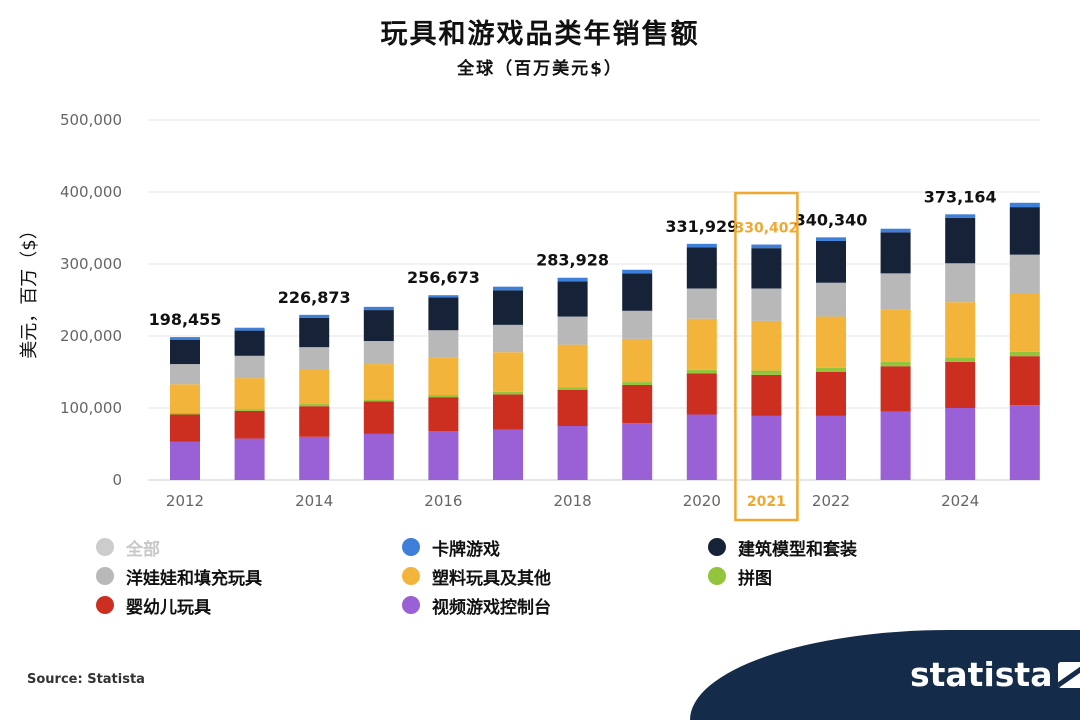 The height and width of the screenshot is (720, 1080). What do you see at coordinates (128, 547) in the screenshot?
I see `legend-item-all: 全部` at bounding box center [128, 547].